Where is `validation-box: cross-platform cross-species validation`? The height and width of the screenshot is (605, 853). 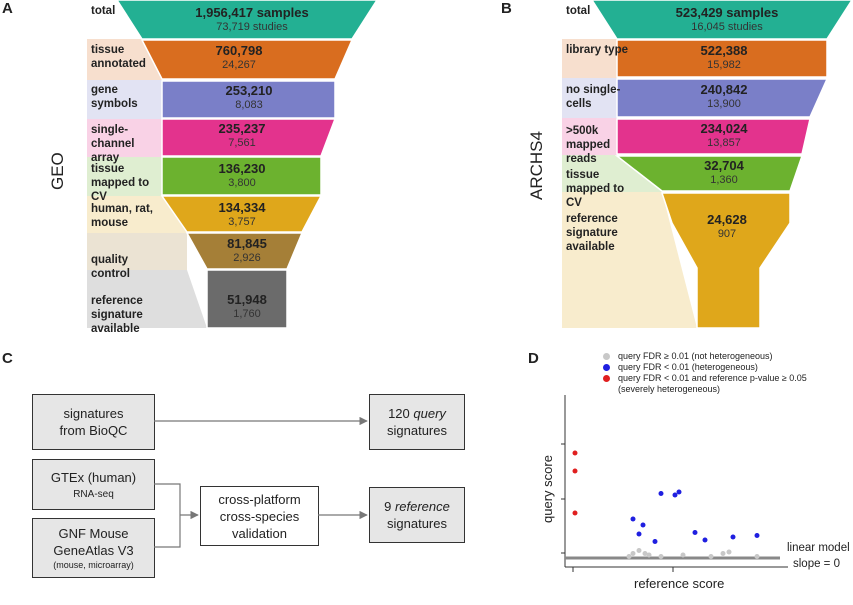
validation-box: cross-platform cross-species validation is located at coordinates (259, 516).